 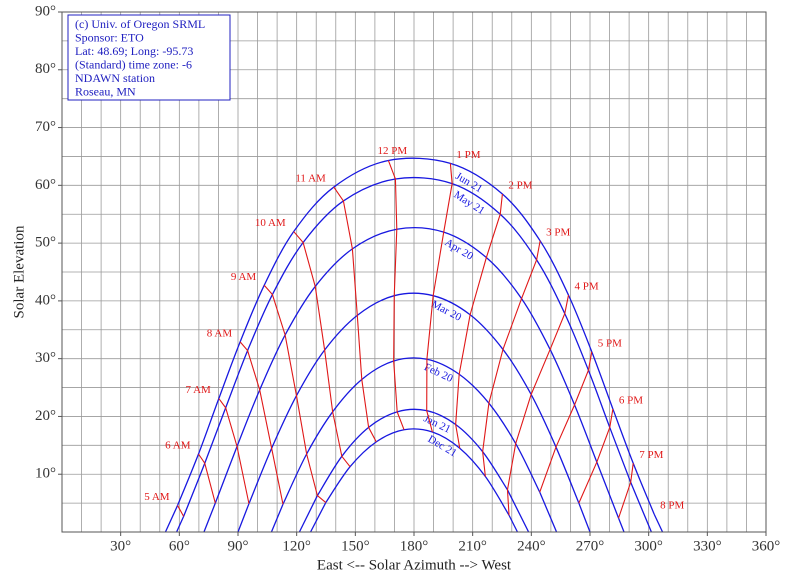 What do you see at coordinates (468, 155) in the screenshot?
I see `hour-label: 1 PM` at bounding box center [468, 155].